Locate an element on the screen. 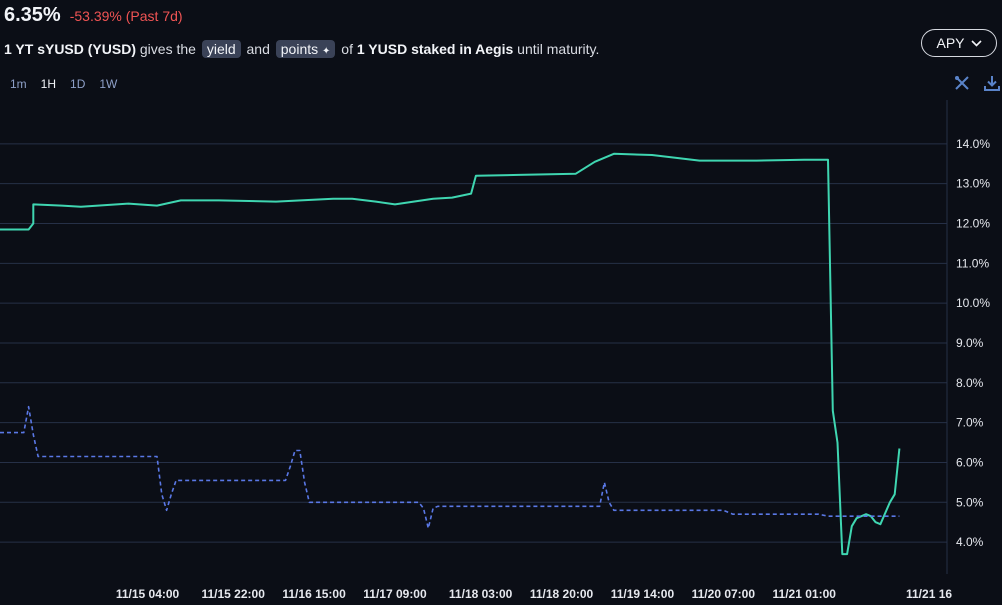 This screenshot has height=605, width=1002. y-tick-label: 11.0% is located at coordinates (972, 263).